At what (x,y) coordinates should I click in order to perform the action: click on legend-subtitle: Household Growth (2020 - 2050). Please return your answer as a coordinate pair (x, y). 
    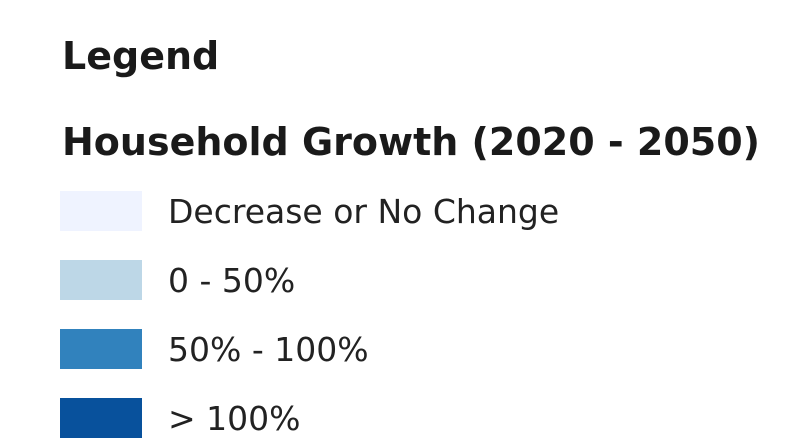
    Looking at the image, I should click on (411, 142).